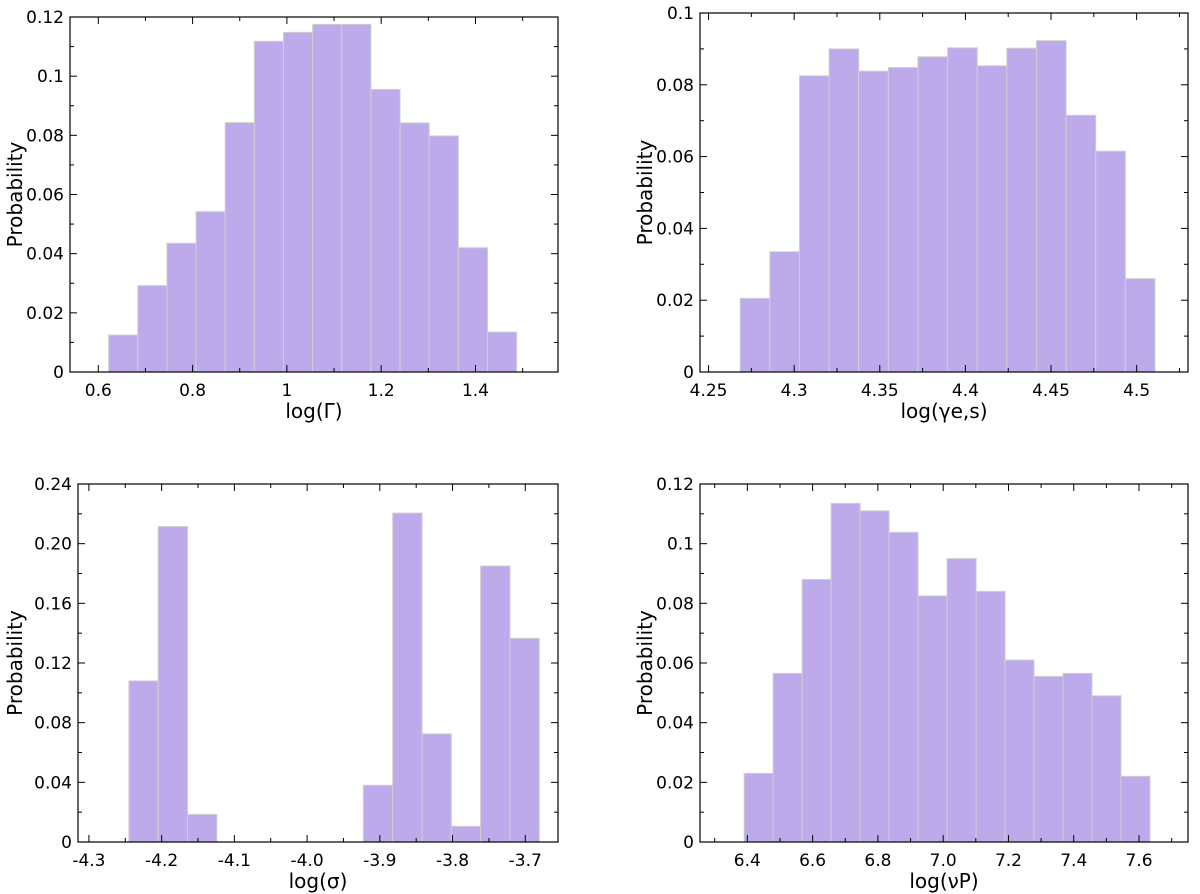 The height and width of the screenshot is (894, 1200). What do you see at coordinates (1139, 861) in the screenshot?
I see `x-tick-label: 7.6` at bounding box center [1139, 861].